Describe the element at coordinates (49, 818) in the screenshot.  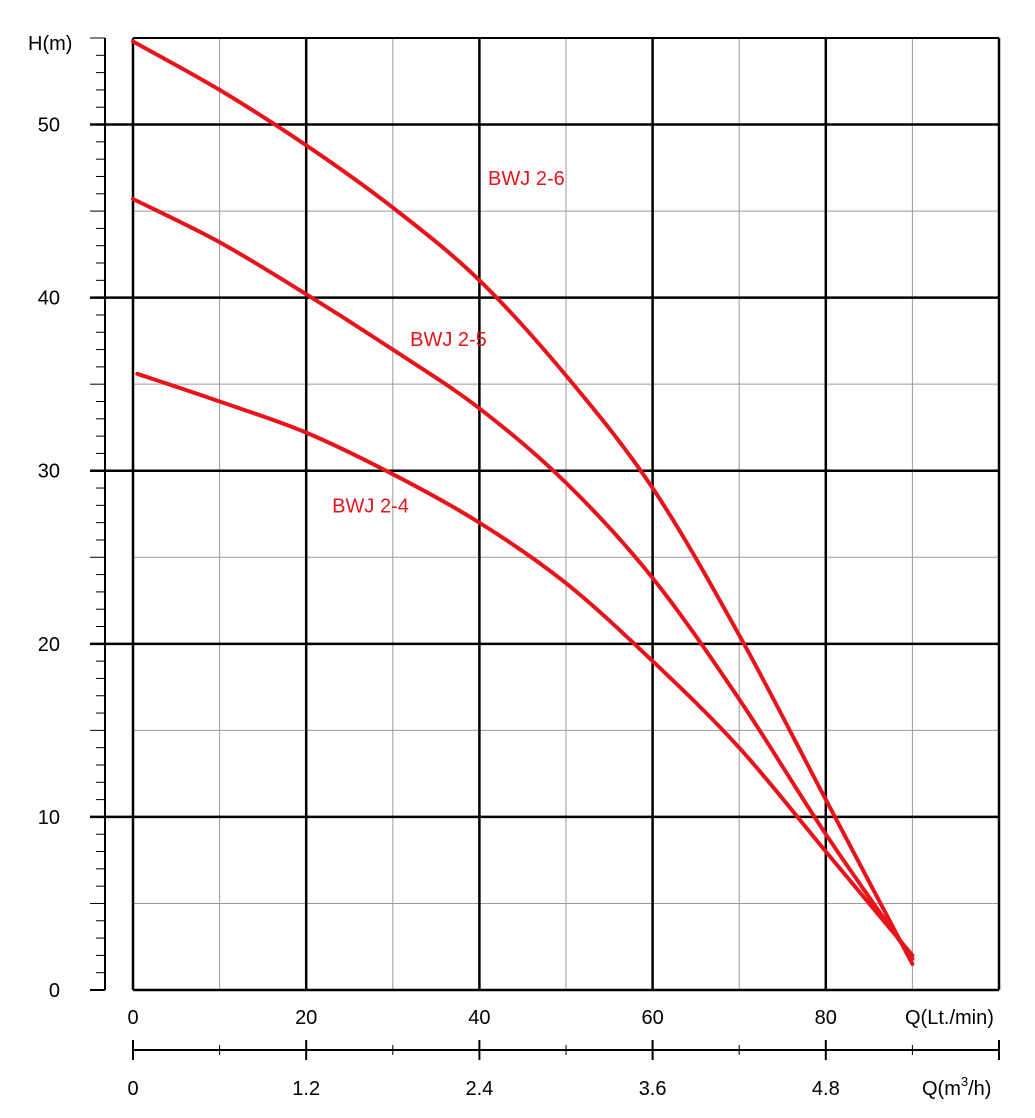
I see `y-tick-label: 10` at that location.